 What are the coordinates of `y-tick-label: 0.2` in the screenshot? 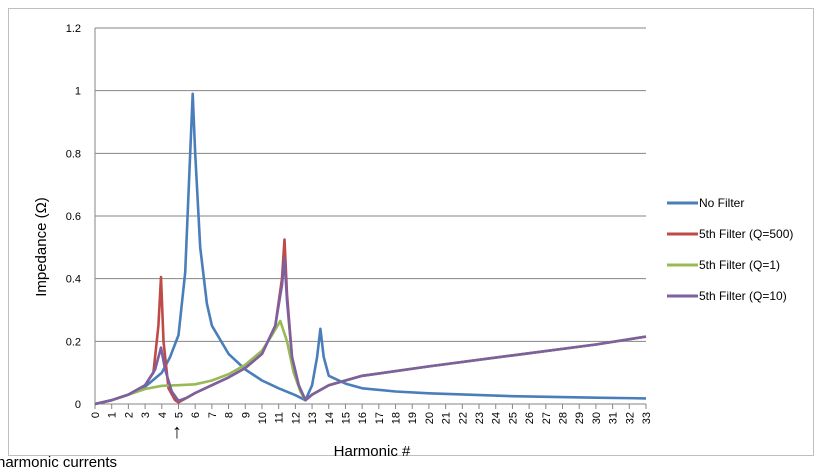 It's located at (73, 342).